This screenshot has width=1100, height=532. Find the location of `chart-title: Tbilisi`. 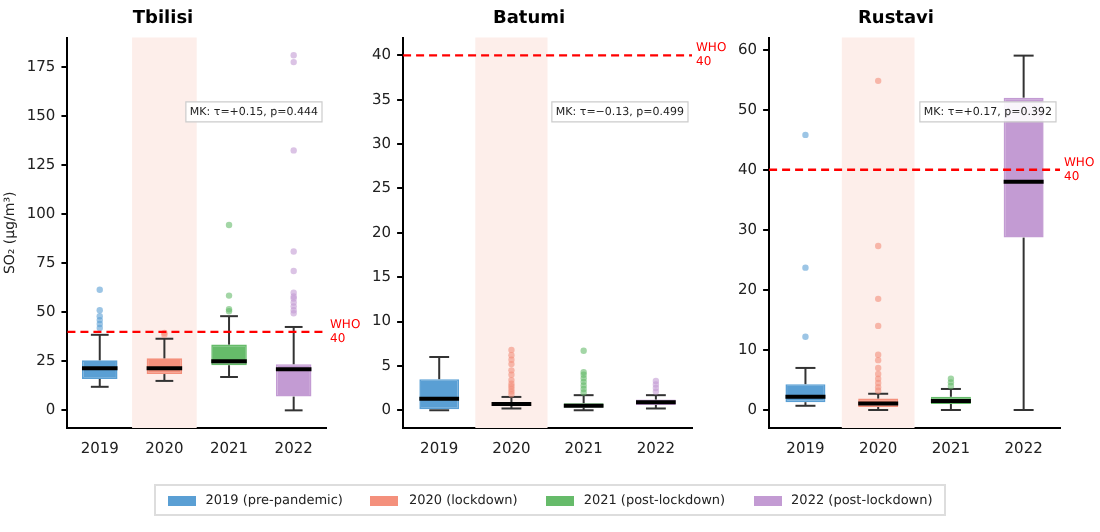

chart-title: Tbilisi is located at coordinates (163, 19).